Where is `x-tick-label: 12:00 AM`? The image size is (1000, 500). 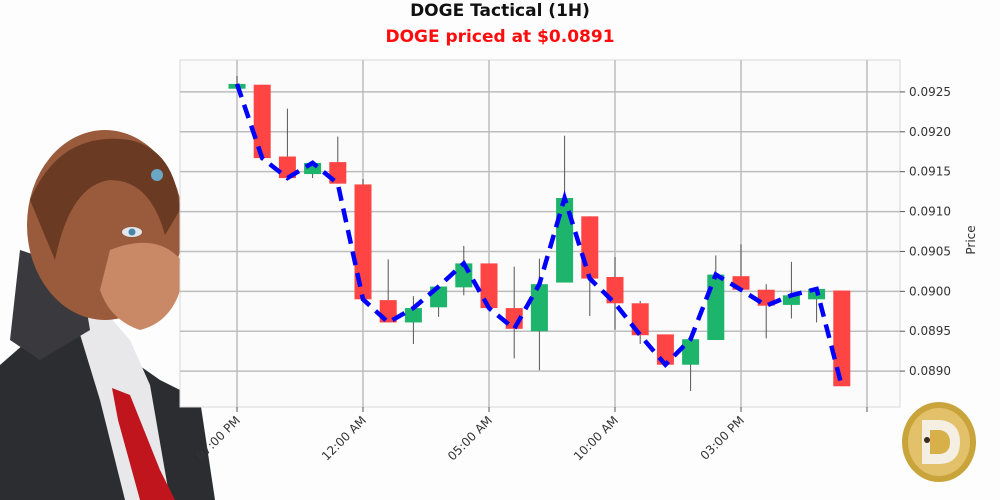 x-tick-label: 12:00 AM is located at coordinates (344, 438).